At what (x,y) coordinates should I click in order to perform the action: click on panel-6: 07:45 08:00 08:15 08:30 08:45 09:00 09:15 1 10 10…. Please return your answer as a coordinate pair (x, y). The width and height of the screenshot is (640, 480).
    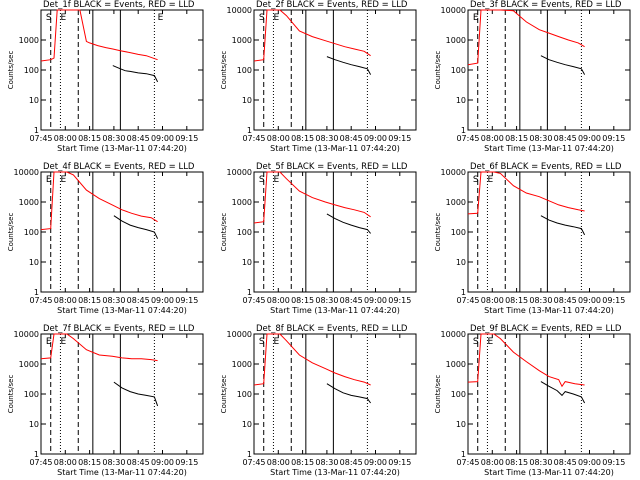
    Looking at the image, I should click on (532, 238).